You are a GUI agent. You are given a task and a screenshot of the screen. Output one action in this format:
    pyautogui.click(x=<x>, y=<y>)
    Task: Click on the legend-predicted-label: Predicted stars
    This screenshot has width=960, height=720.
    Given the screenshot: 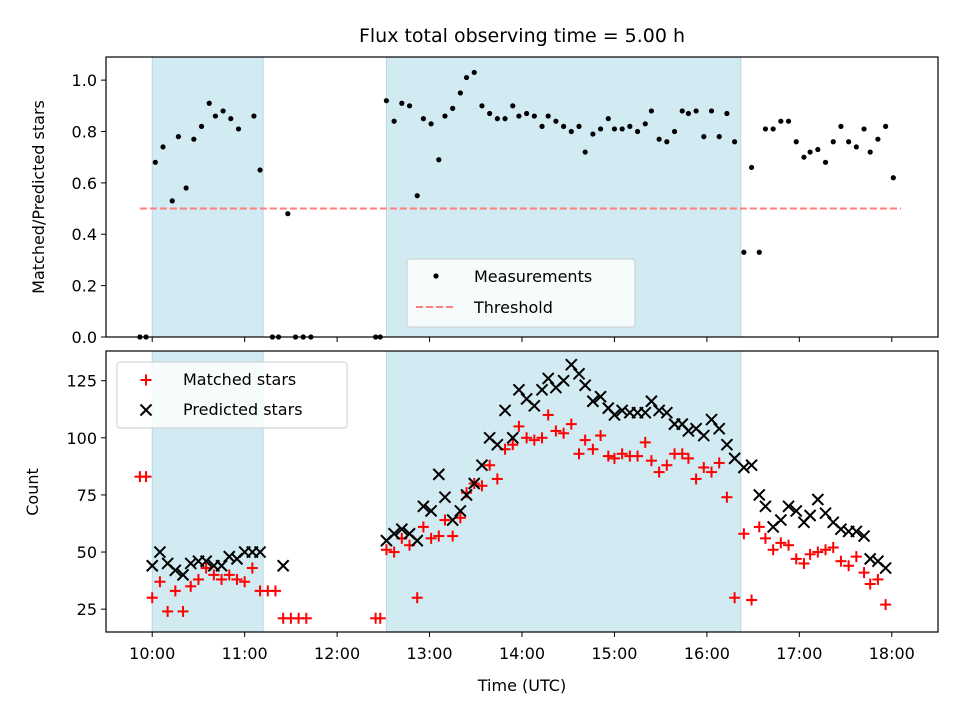 What is the action you would take?
    pyautogui.click(x=243, y=409)
    